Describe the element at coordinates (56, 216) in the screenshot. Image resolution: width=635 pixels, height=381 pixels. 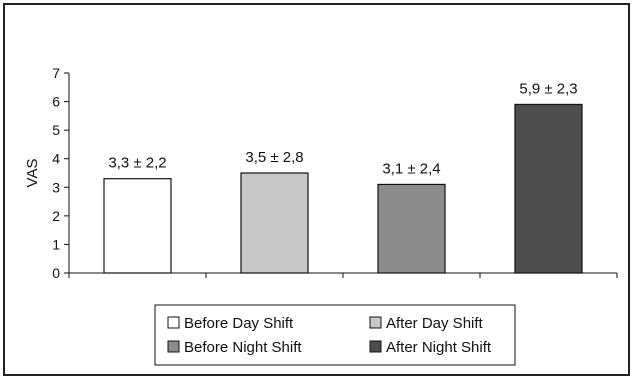
I see `y-tick-label: 2` at that location.